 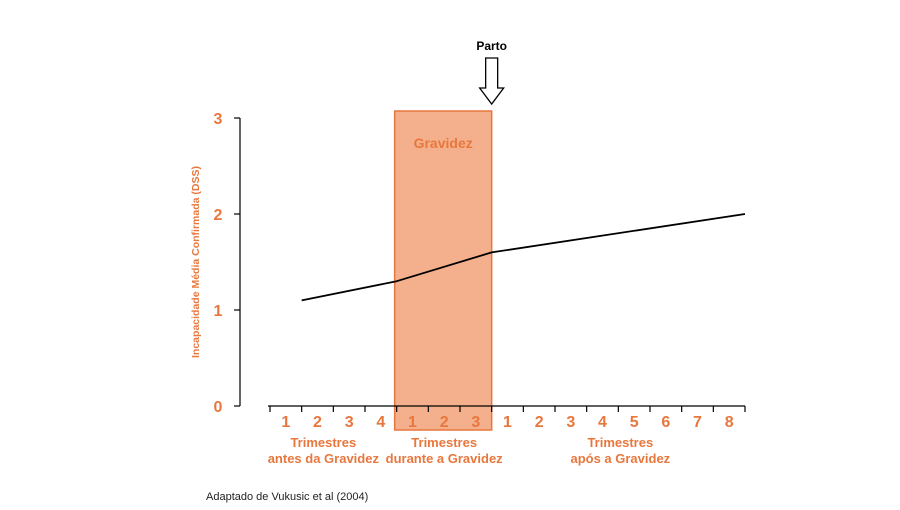 I want to click on pregnancy-band, so click(x=443, y=270).